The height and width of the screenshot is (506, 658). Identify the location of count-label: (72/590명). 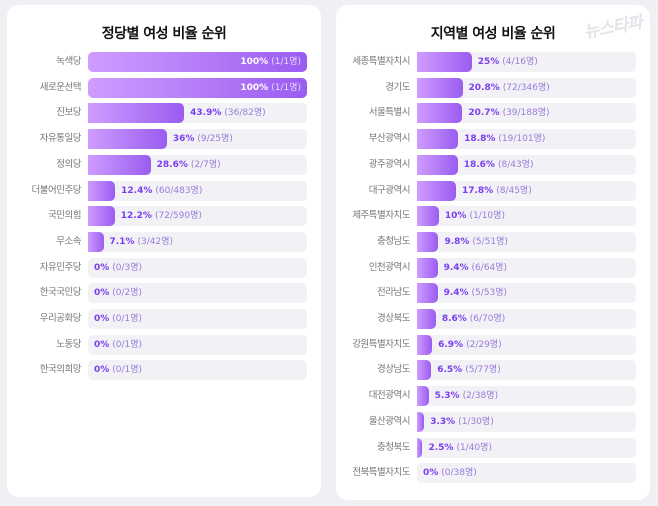
(178, 216).